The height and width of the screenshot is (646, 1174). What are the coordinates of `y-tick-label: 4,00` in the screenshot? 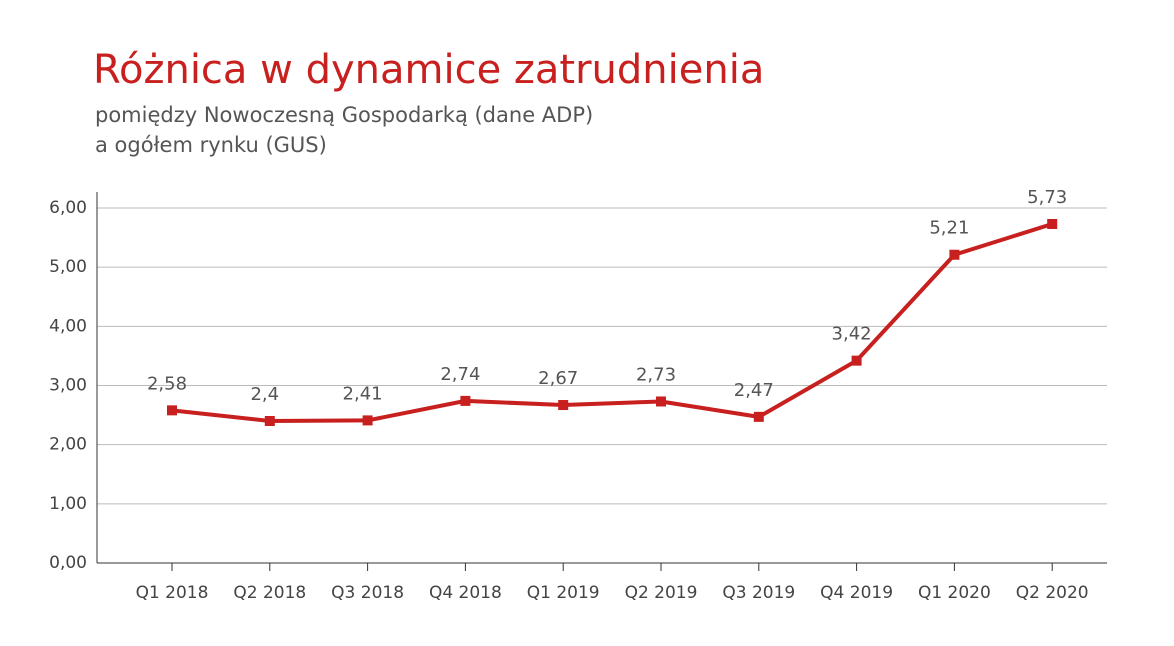 It's located at (68, 326).